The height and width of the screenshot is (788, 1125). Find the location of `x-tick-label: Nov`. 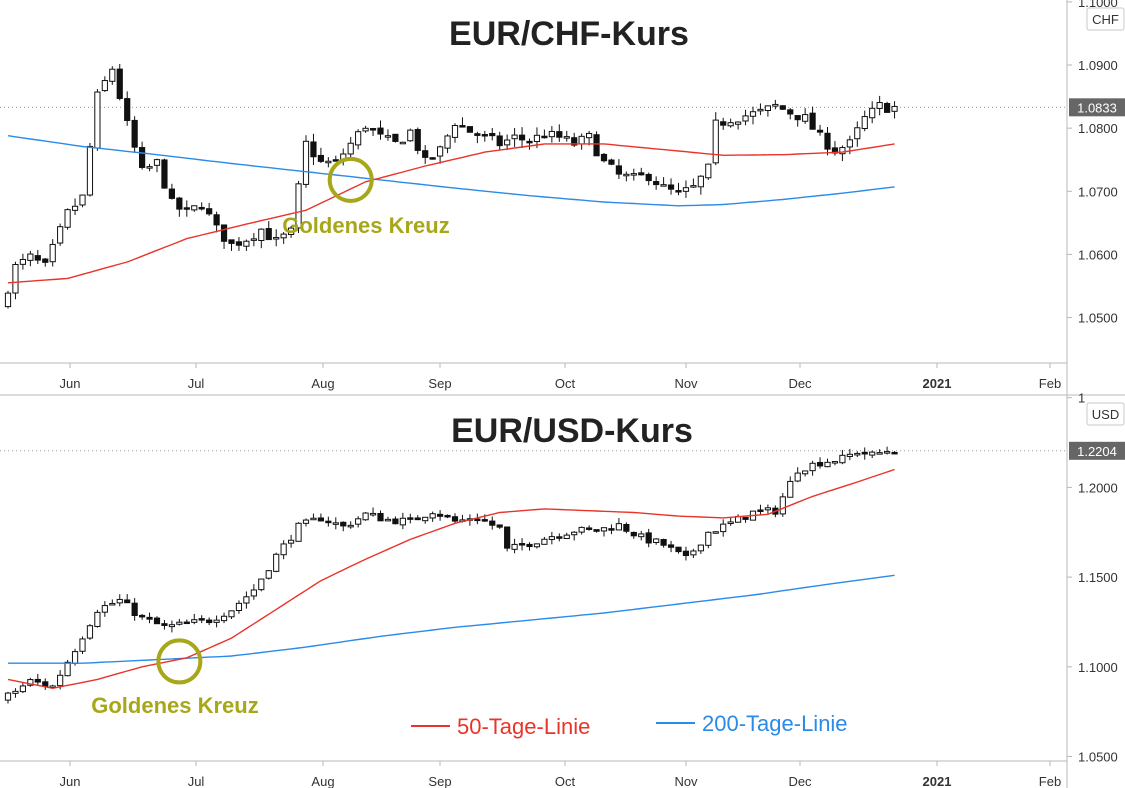

x-tick-label: Nov is located at coordinates (686, 781).